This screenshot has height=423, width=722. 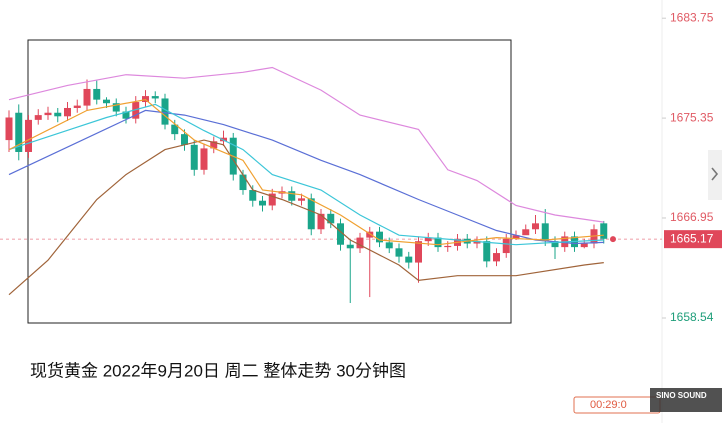 I want to click on last-price-dot, so click(x=613, y=239).